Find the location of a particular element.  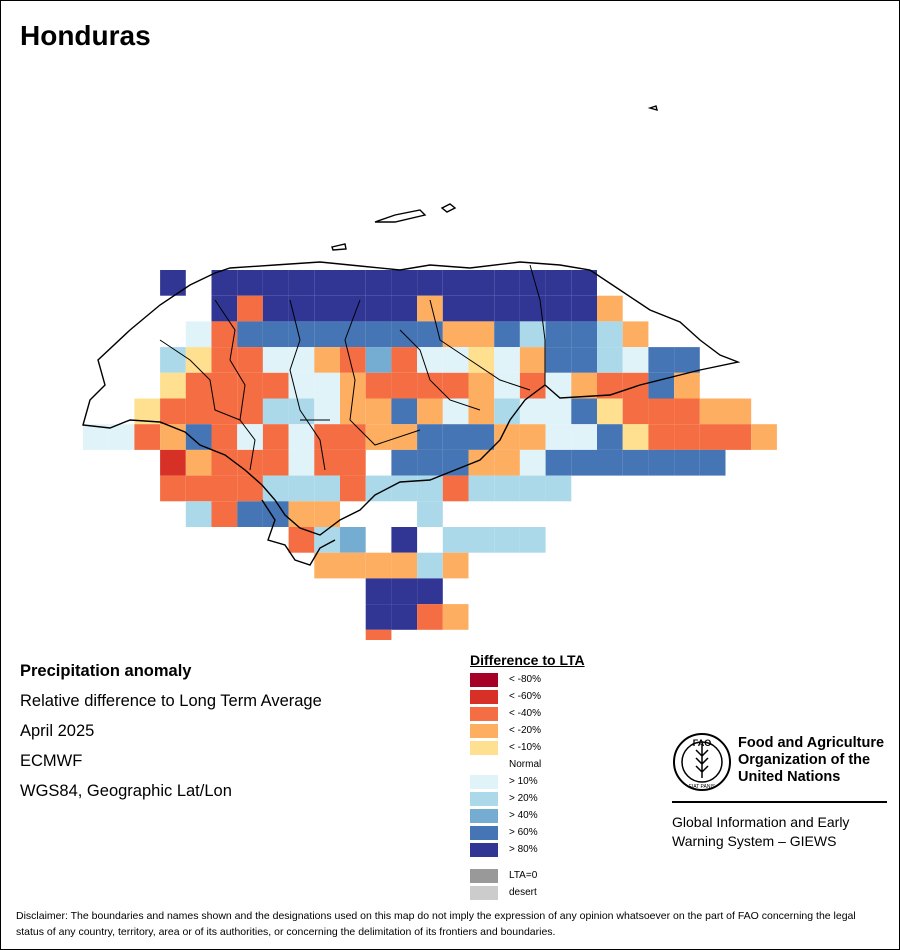

org-name-line: Organization of the is located at coordinates (804, 760).